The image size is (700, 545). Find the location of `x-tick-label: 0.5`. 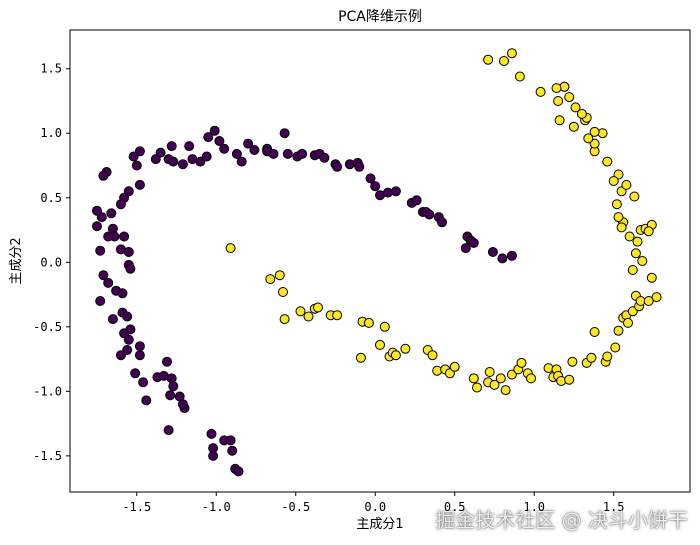

x-tick-label: 0.5 is located at coordinates (455, 507).